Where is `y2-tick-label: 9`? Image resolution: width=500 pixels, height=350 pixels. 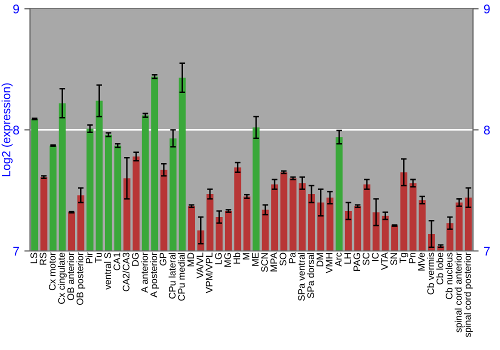
y2-tick-label: 9 is located at coordinates (487, 9).